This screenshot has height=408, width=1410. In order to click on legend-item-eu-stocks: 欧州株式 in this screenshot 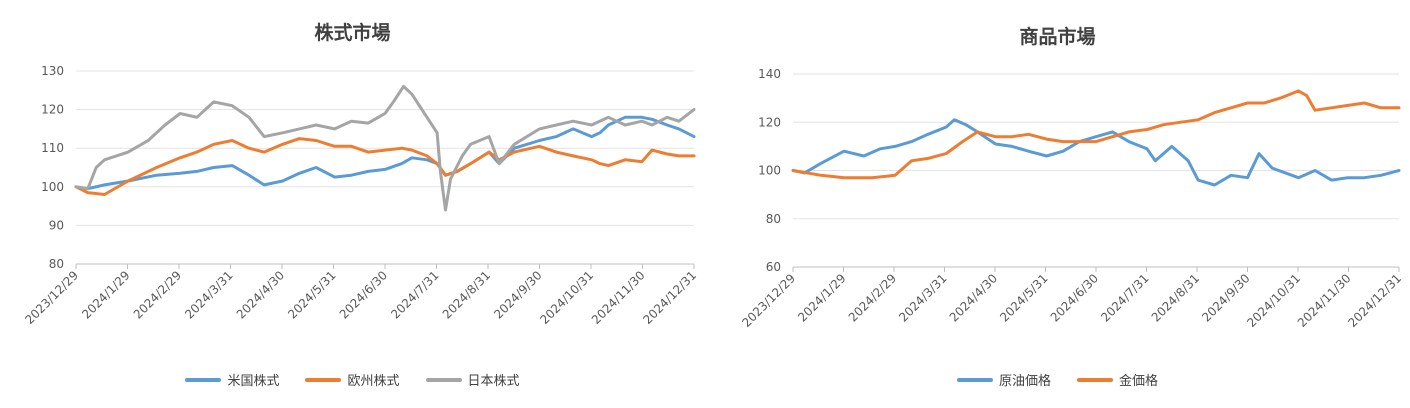, I will do `click(352, 379)`.